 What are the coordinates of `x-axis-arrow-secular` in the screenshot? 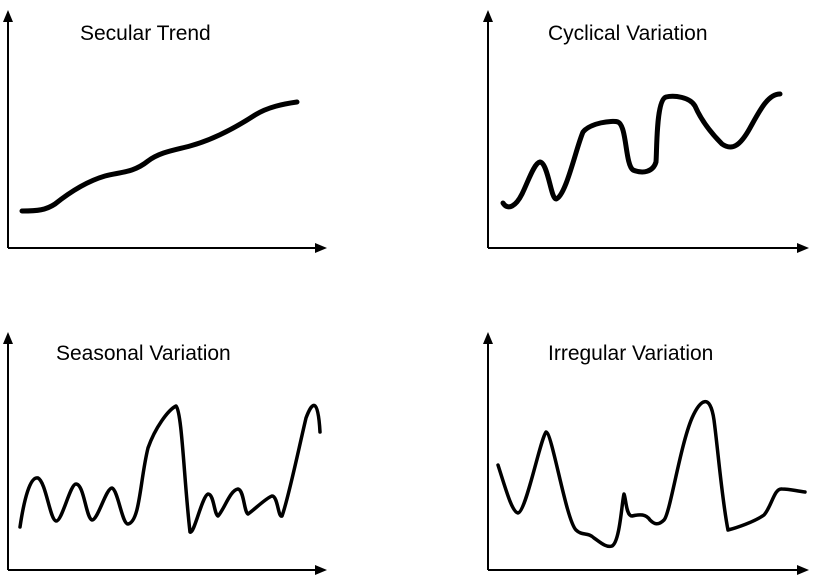 It's located at (321, 248).